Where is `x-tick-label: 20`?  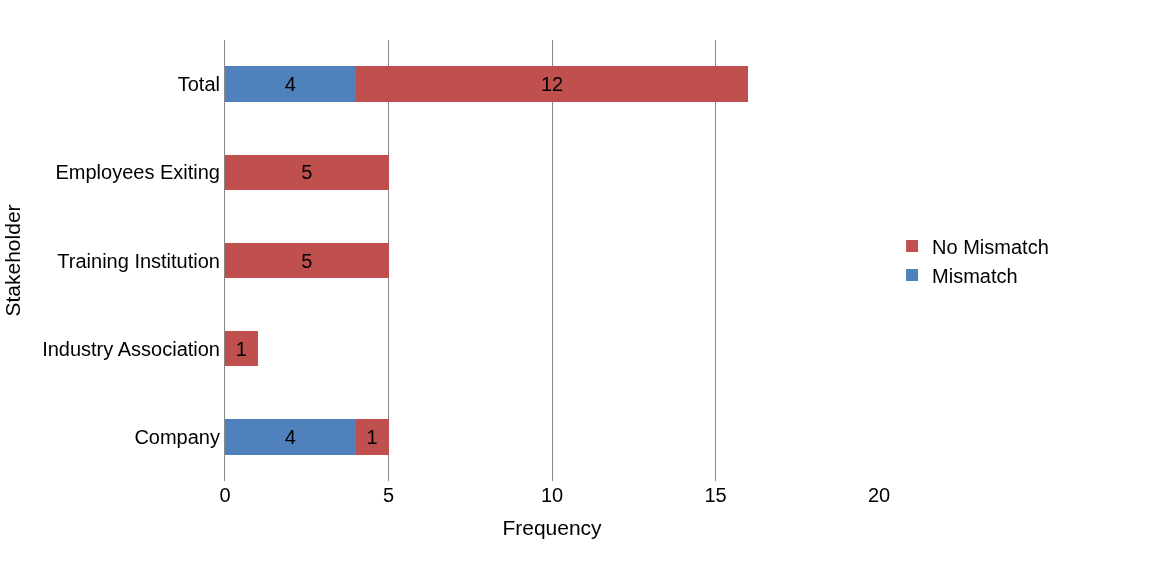 x-tick-label: 20 is located at coordinates (879, 495).